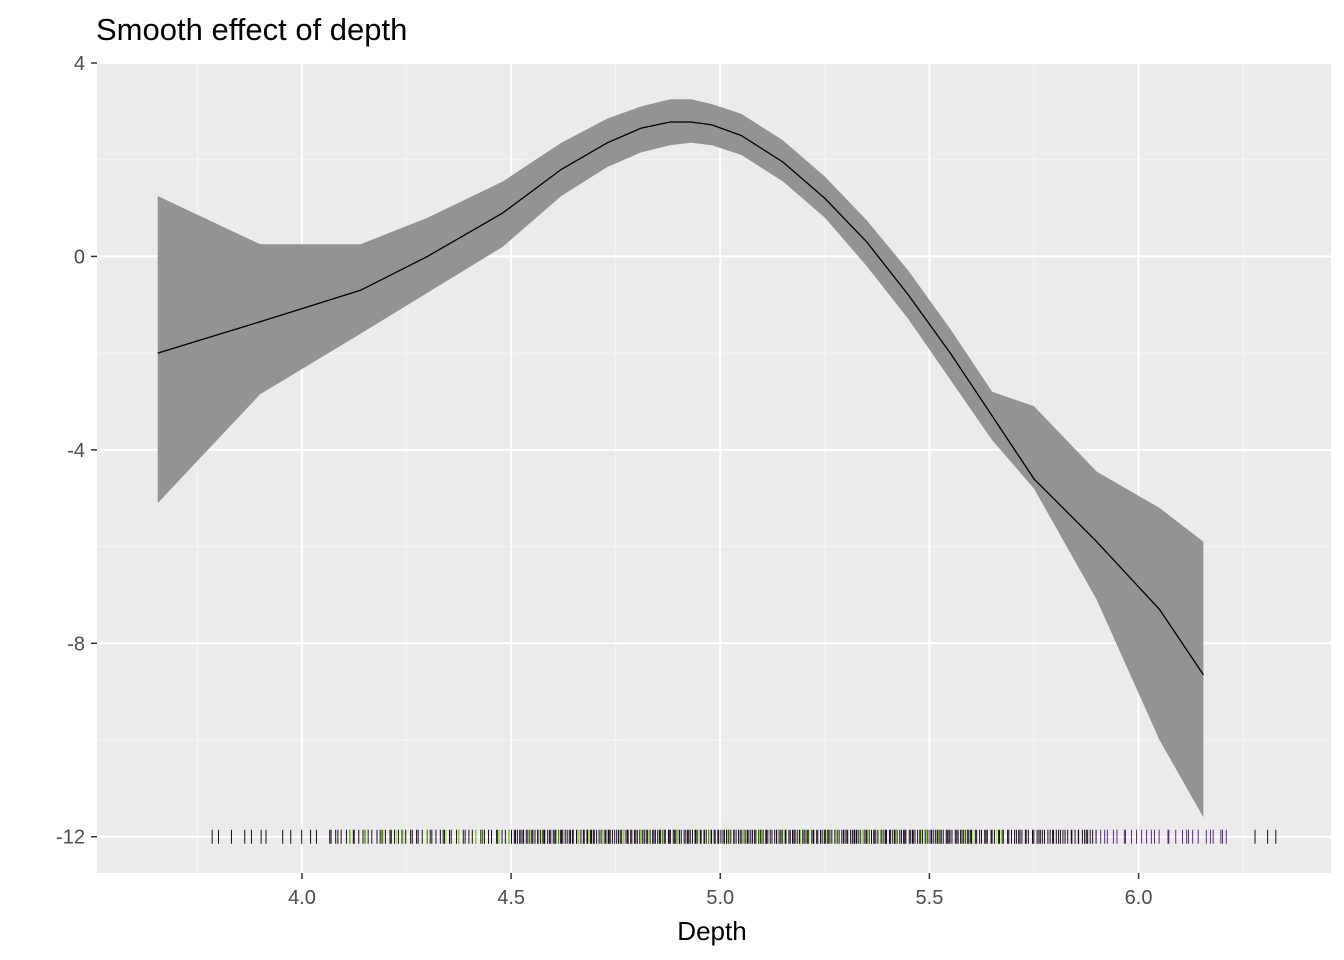  Describe the element at coordinates (302, 898) in the screenshot. I see `x-tick-label: 4.0` at that location.